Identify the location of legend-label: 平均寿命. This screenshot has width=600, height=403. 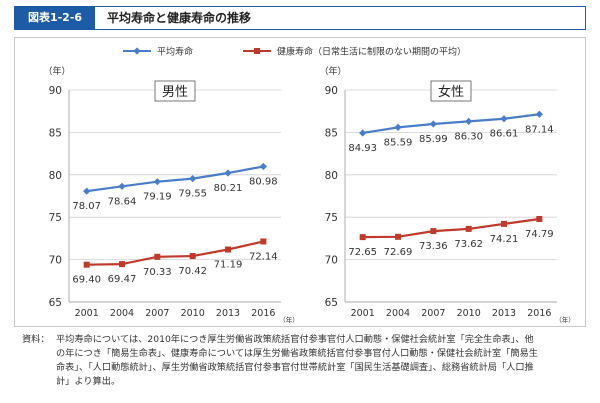
(175, 52).